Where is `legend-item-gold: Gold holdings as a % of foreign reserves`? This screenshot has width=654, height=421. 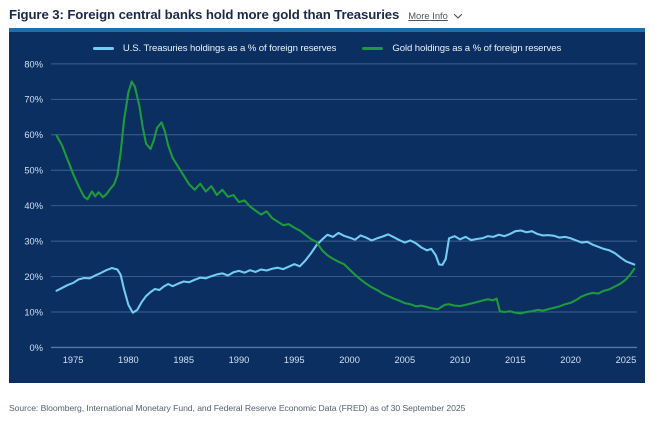 legend-item-gold: Gold holdings as a % of foreign reserves is located at coordinates (461, 48).